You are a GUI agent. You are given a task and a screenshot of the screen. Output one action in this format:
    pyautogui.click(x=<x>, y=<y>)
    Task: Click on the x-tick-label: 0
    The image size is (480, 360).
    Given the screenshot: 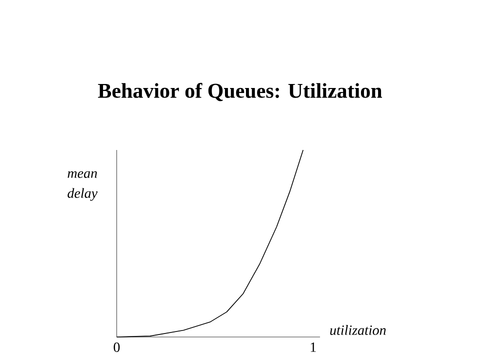 What is the action you would take?
    pyautogui.click(x=117, y=347)
    